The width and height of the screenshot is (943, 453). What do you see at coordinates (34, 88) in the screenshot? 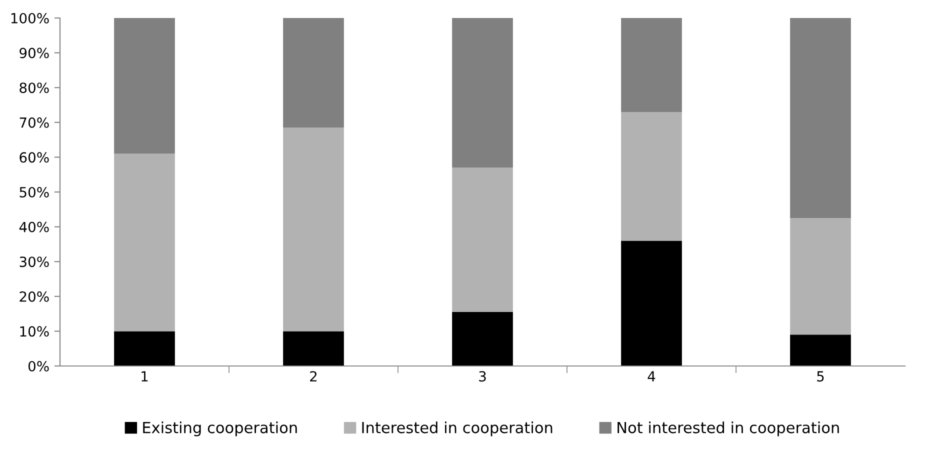
I see `y-tick-label: 80%` at bounding box center [34, 88].